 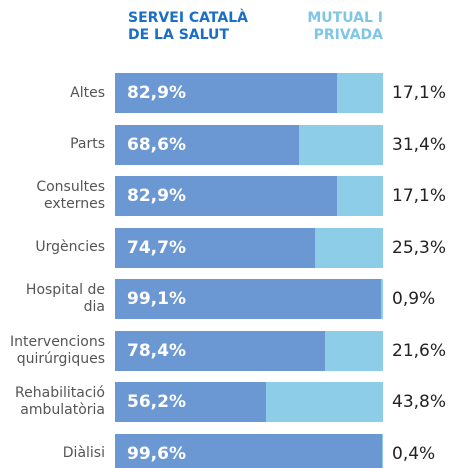 What do you see at coordinates (188, 26) in the screenshot?
I see `legend-entry: SERVEI CATALÀ DE LA SALUT` at bounding box center [188, 26].